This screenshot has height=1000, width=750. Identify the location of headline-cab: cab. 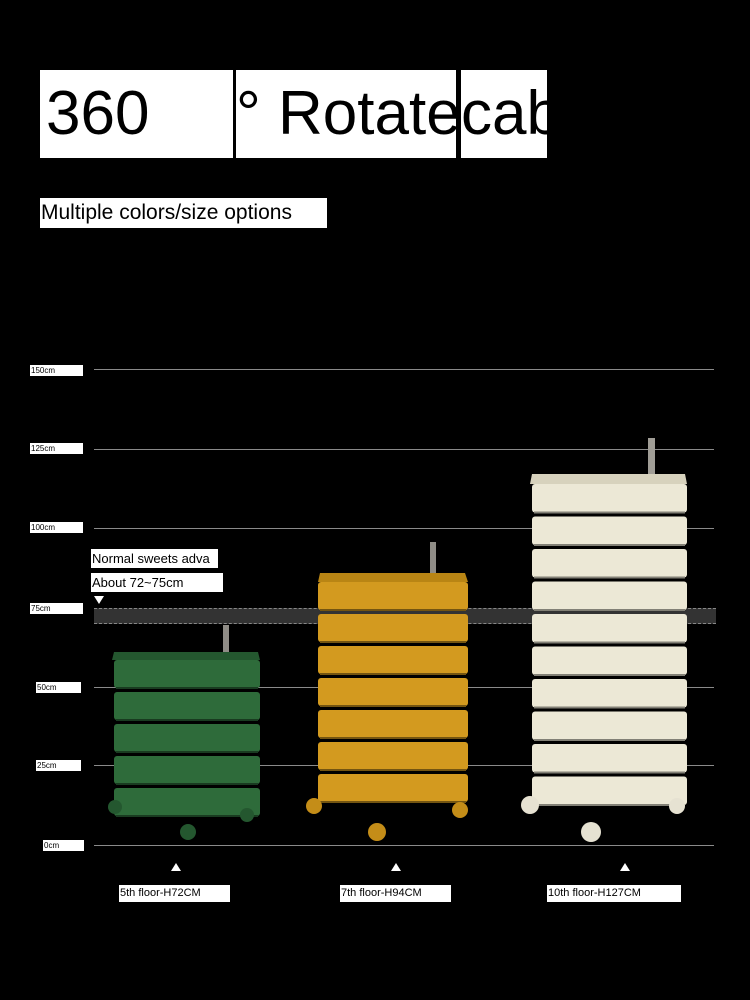
(504, 114).